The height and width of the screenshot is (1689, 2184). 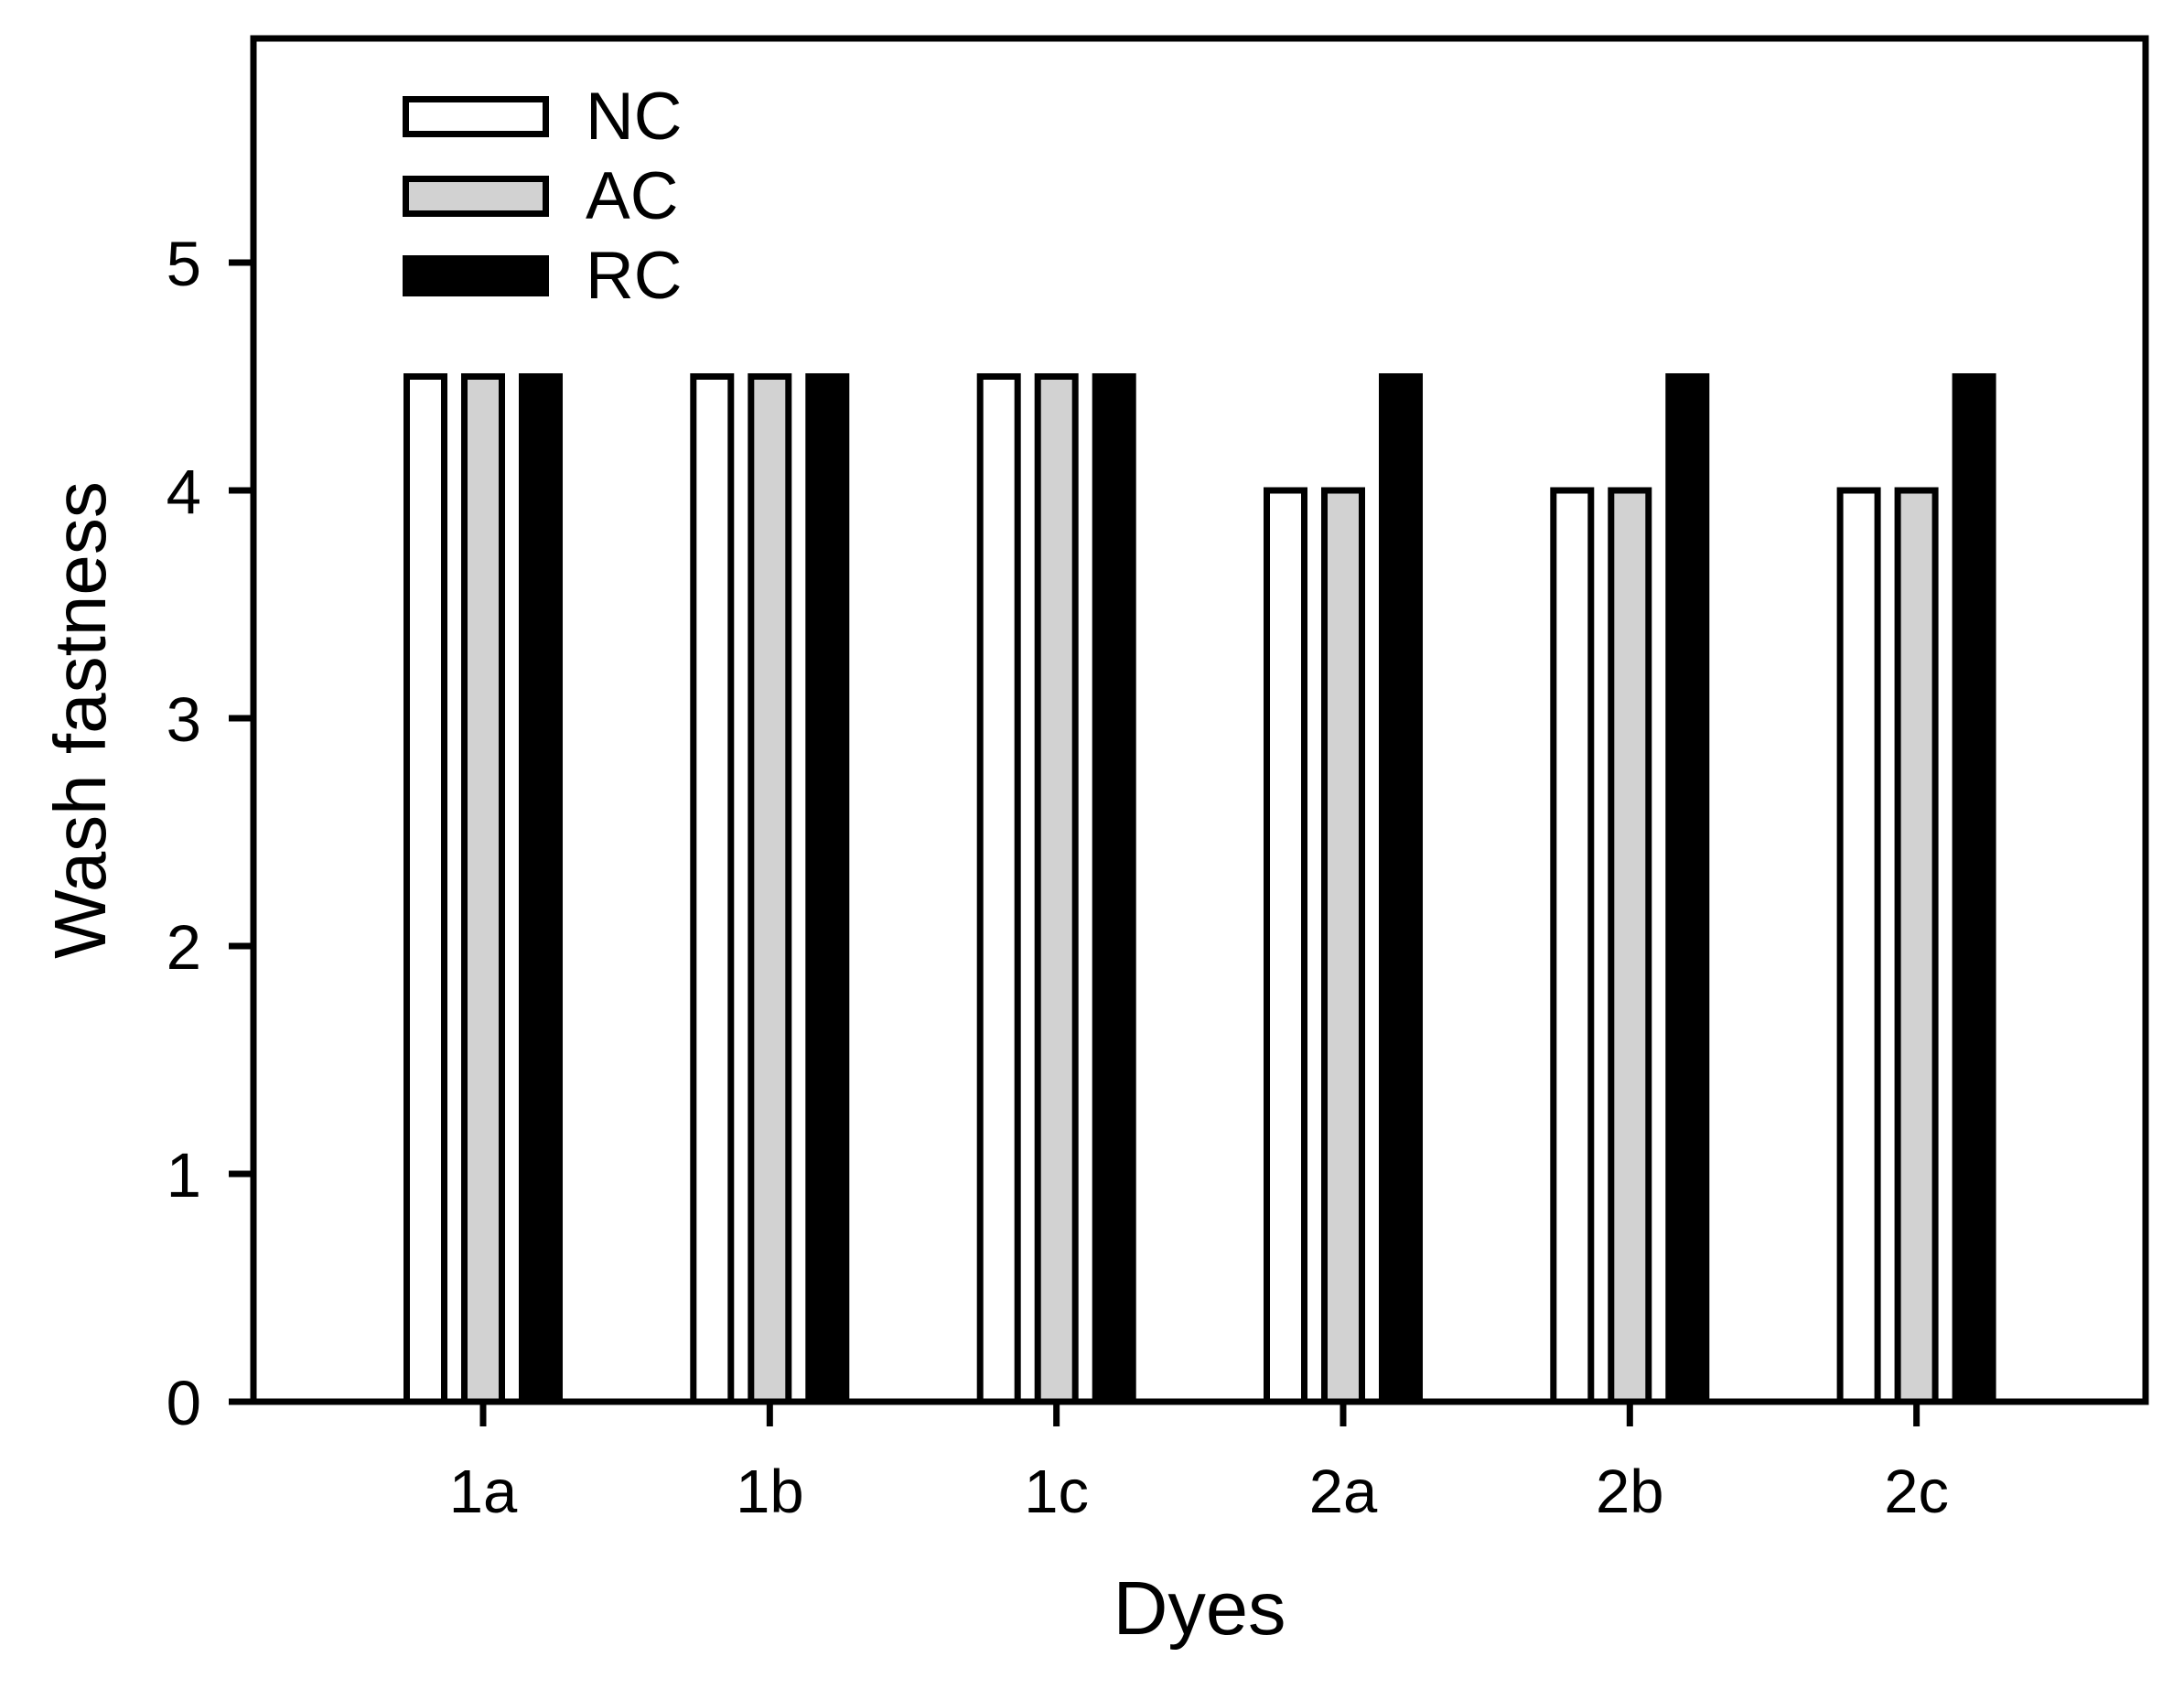 What do you see at coordinates (1114, 889) in the screenshot?
I see `bar-1c-RC` at bounding box center [1114, 889].